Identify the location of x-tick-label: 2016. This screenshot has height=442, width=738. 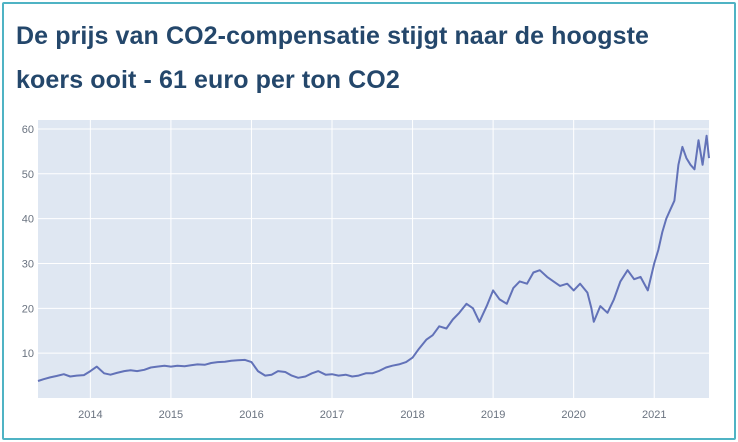
(251, 415).